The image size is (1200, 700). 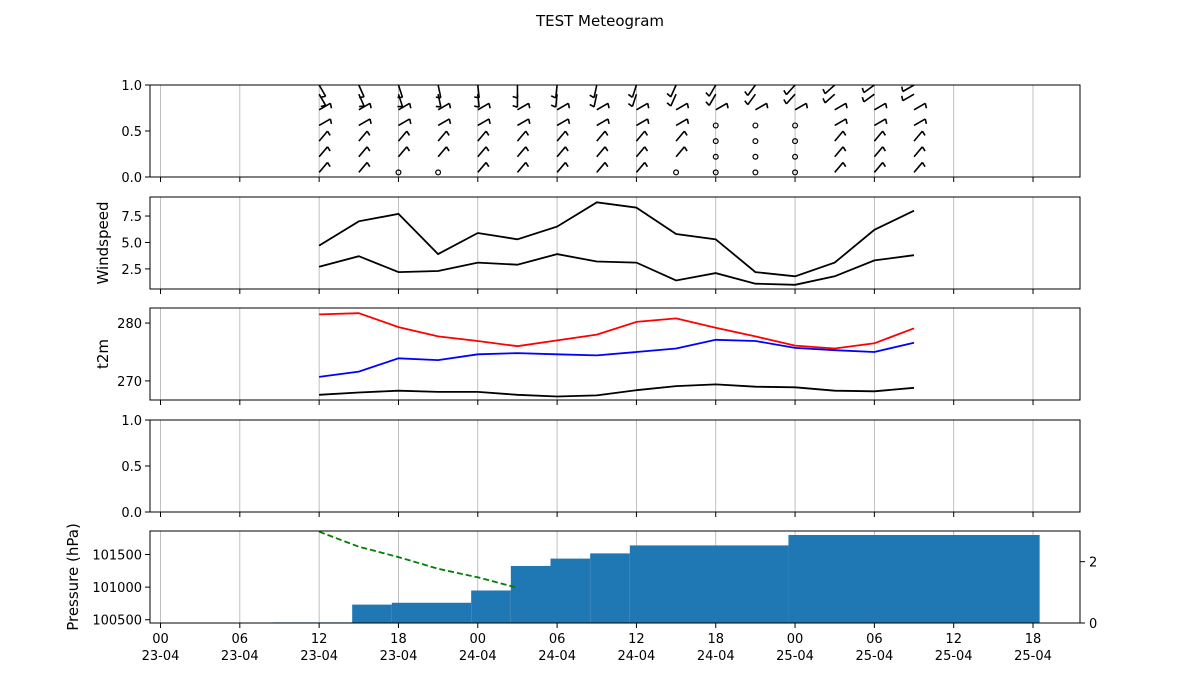 What do you see at coordinates (1093, 624) in the screenshot?
I see `y-tick-label-right: 0` at bounding box center [1093, 624].